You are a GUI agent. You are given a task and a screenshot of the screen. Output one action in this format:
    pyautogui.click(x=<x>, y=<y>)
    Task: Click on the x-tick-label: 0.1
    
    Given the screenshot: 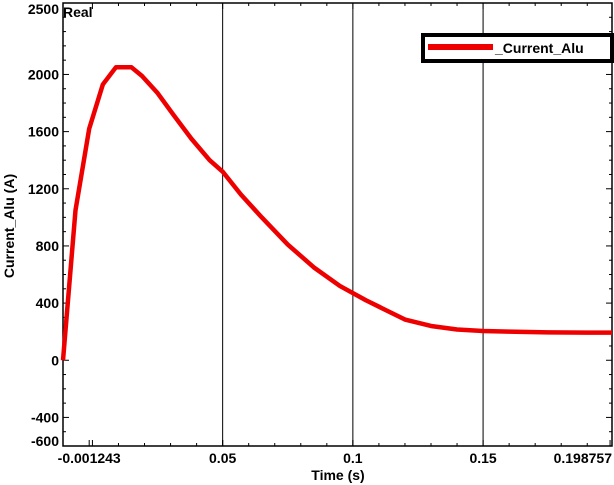 What is the action you would take?
    pyautogui.click(x=353, y=458)
    